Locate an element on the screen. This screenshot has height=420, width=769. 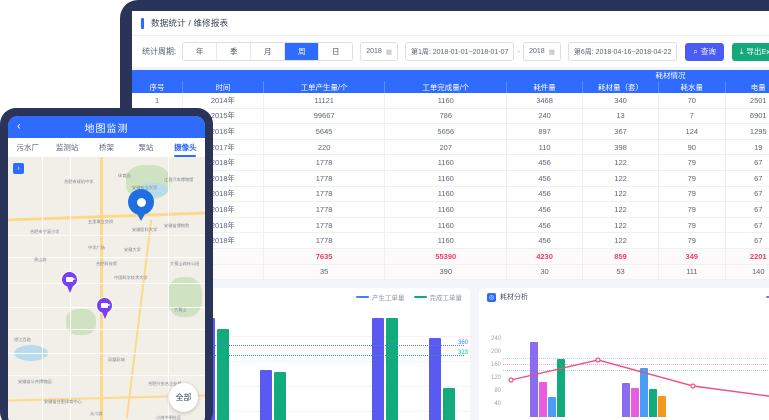
col-header-power: 电量 is located at coordinates (747, 87).